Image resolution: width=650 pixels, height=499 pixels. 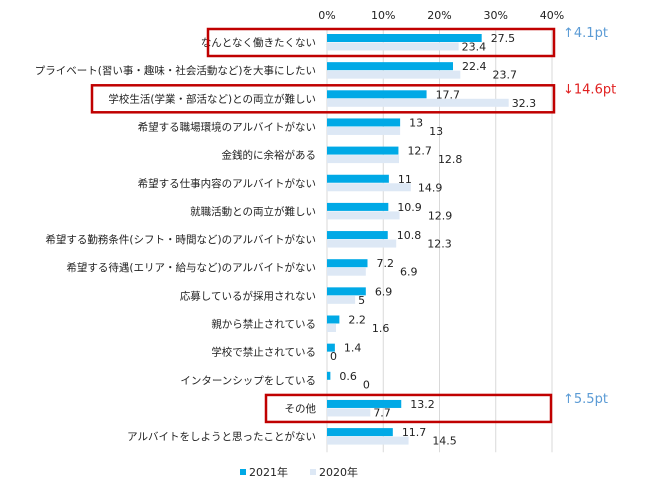 I want to click on category-label: 学校生活(学業・部活など)との両立が難しい, so click(x=212, y=98).